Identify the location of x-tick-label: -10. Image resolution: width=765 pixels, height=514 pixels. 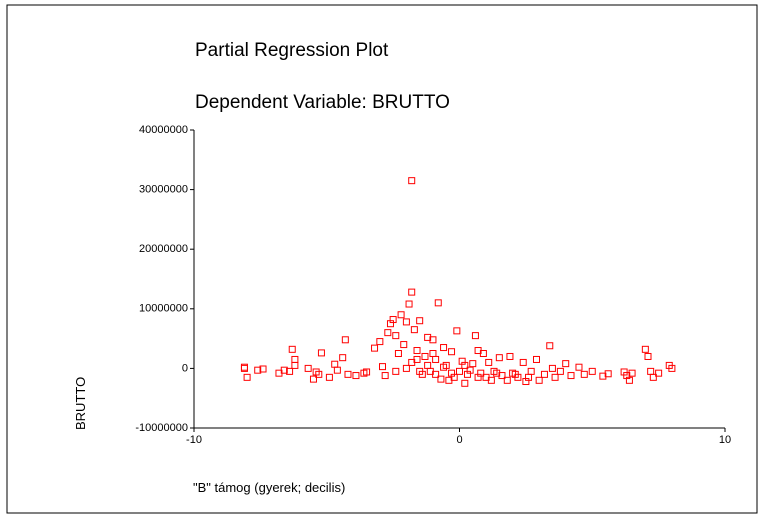
(194, 440).